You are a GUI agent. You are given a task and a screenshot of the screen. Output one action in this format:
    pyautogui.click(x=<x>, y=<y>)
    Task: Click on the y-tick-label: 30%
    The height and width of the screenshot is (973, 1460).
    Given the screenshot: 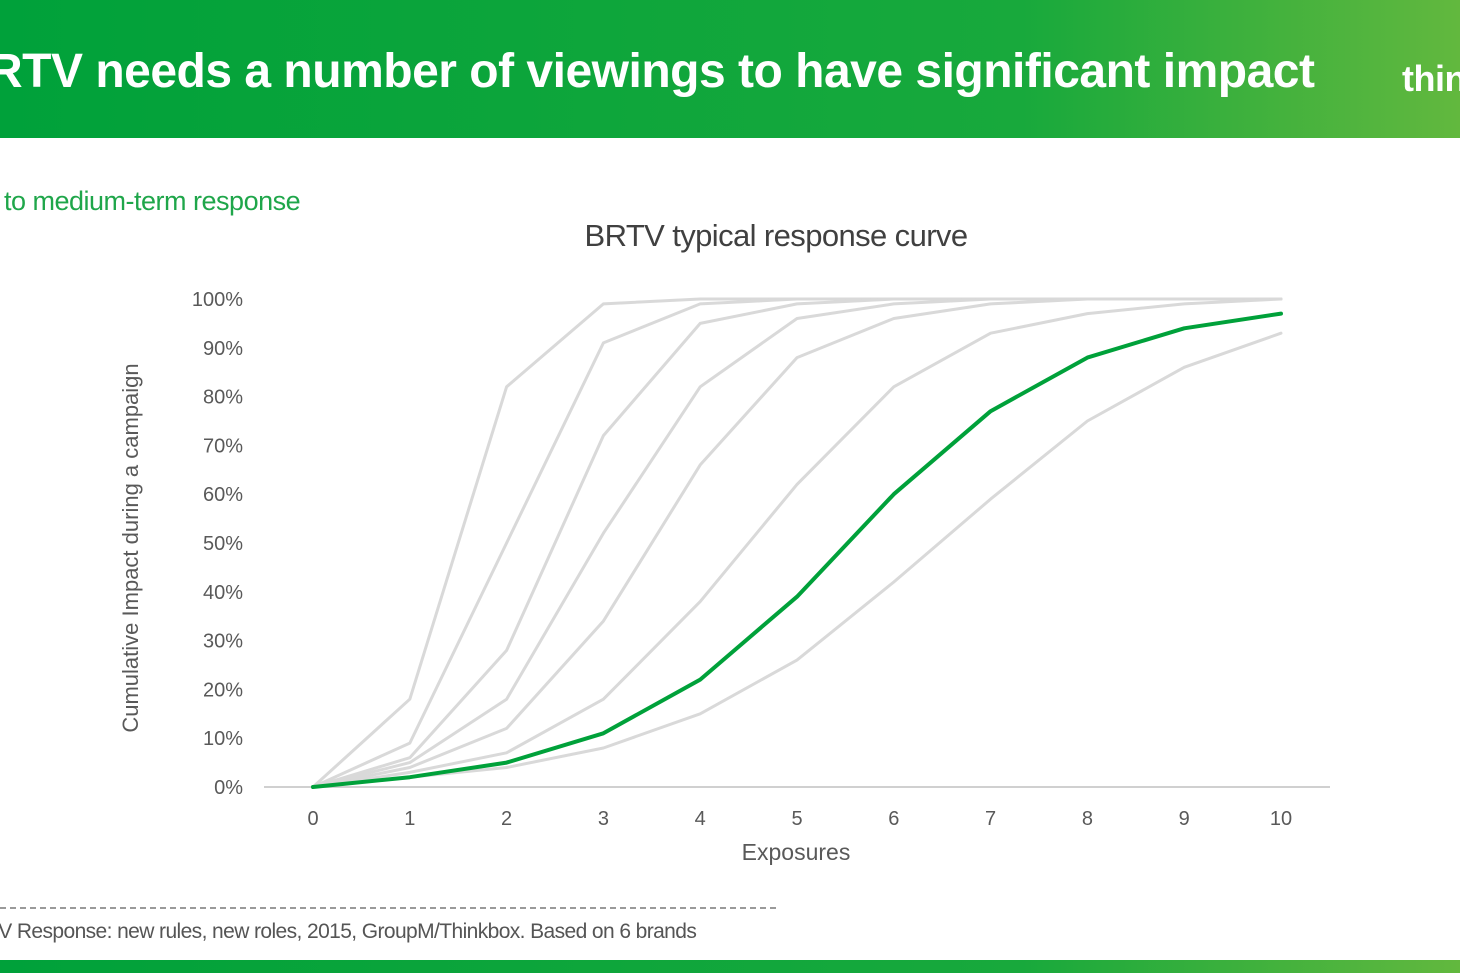 What is the action you would take?
    pyautogui.click(x=223, y=642)
    